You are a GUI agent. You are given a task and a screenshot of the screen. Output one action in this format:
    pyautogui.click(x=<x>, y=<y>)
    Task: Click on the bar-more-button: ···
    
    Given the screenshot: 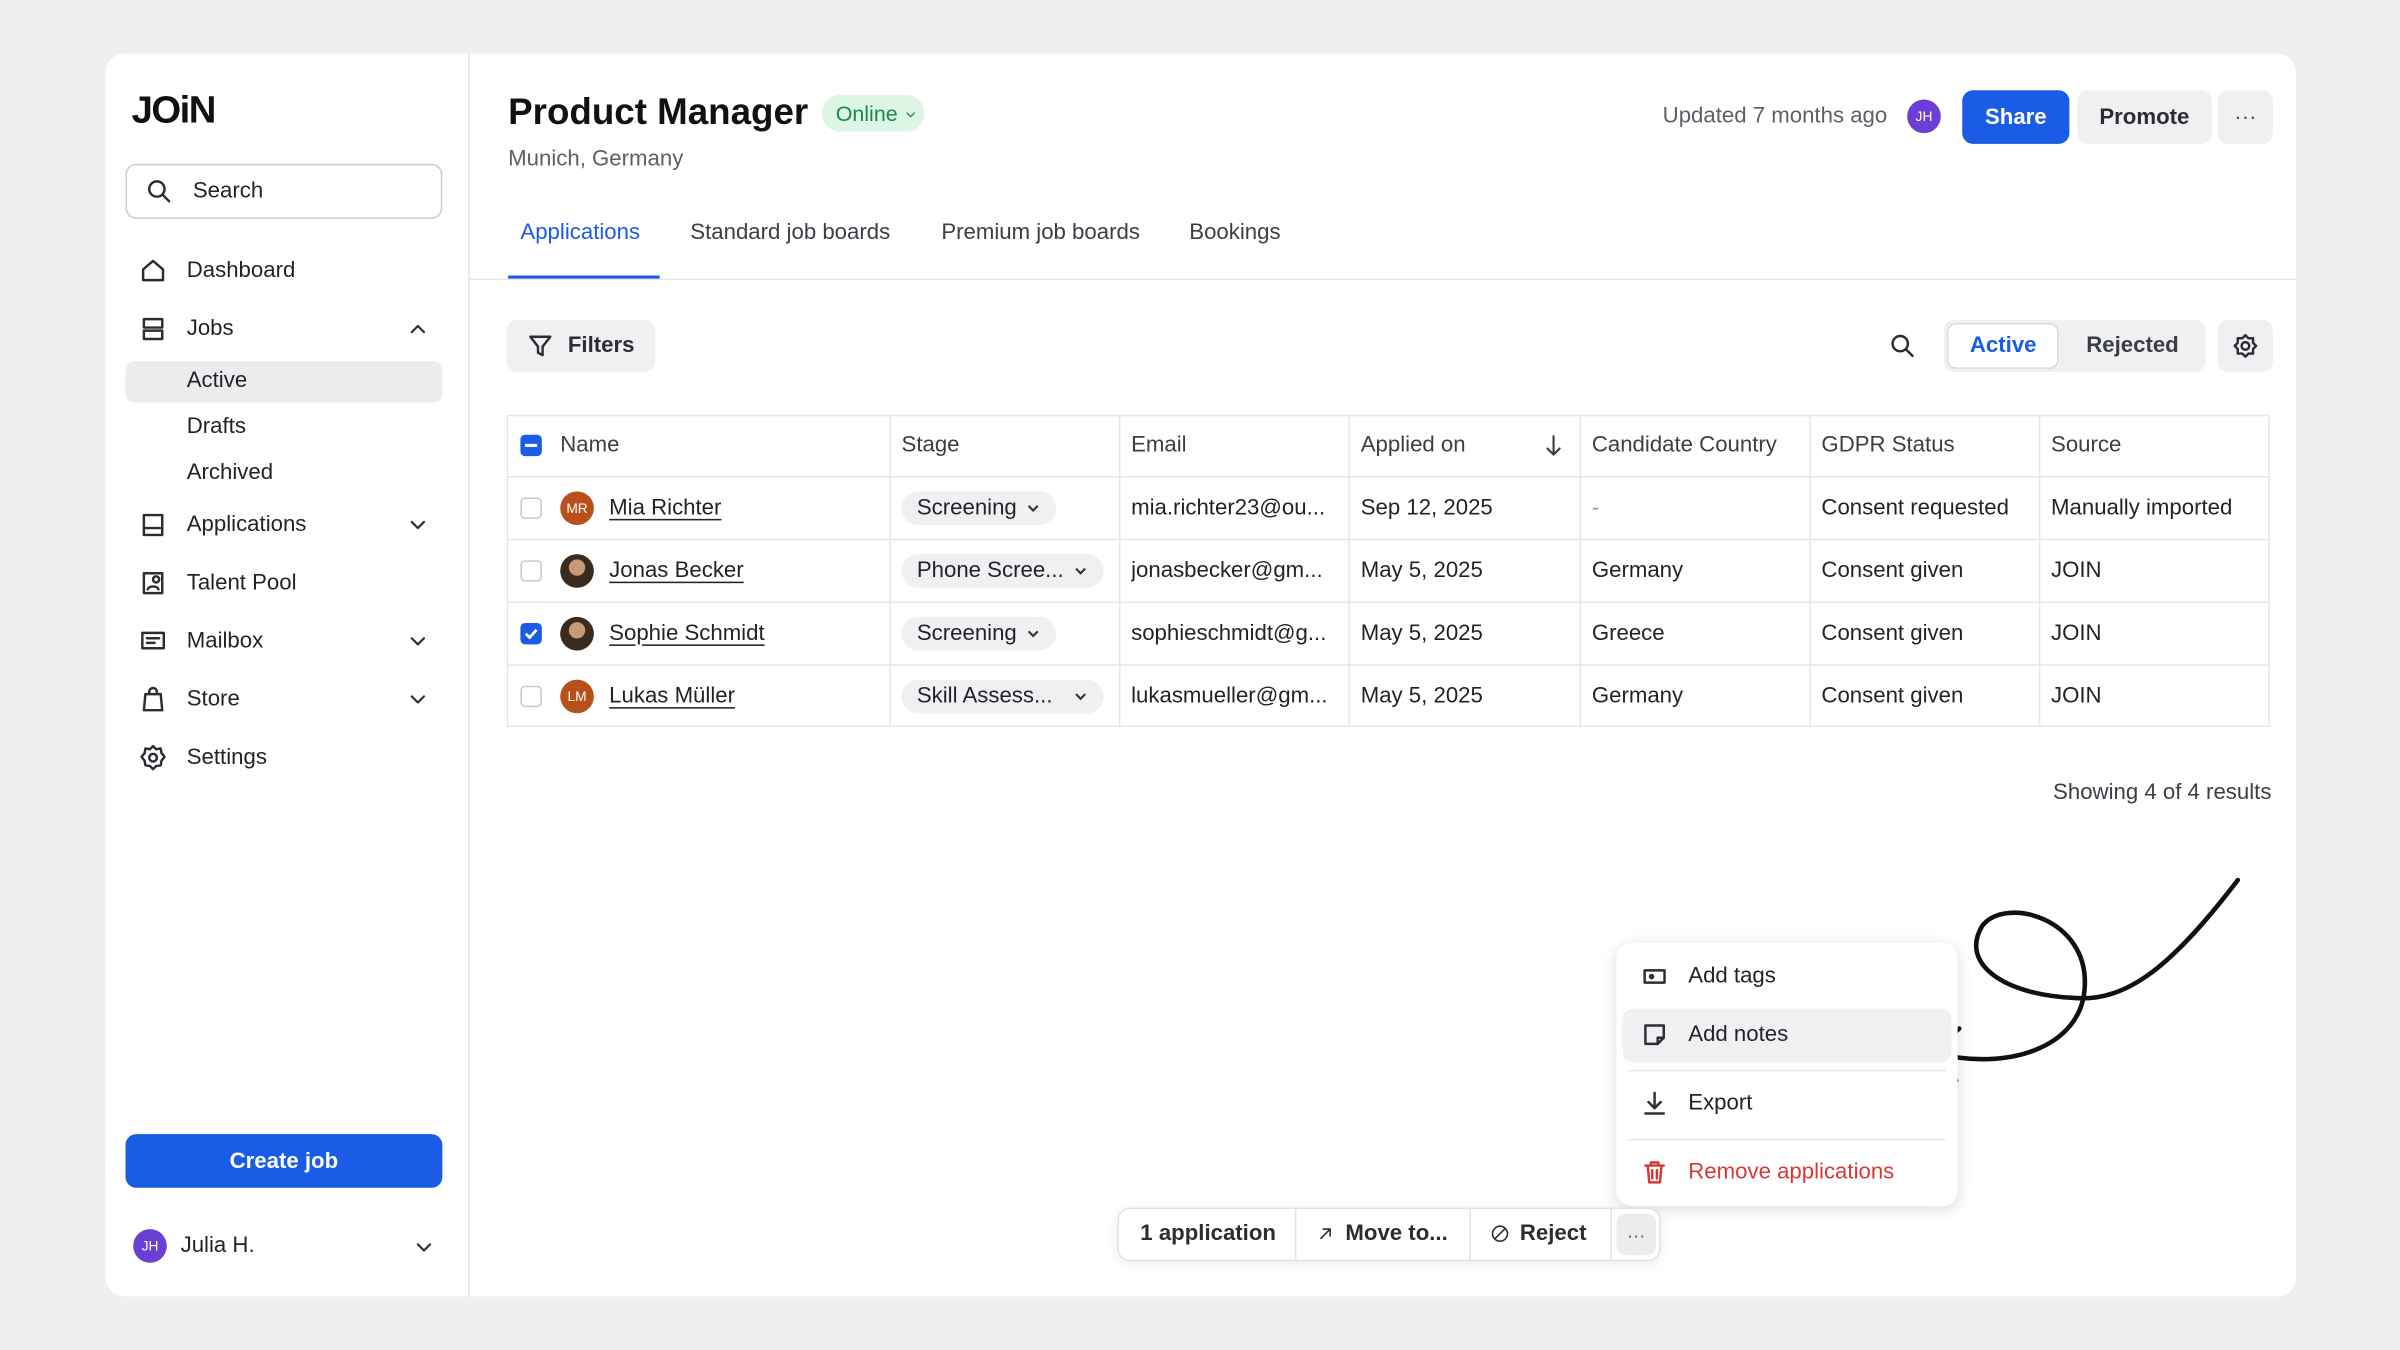 What is the action you would take?
    pyautogui.click(x=1636, y=1234)
    